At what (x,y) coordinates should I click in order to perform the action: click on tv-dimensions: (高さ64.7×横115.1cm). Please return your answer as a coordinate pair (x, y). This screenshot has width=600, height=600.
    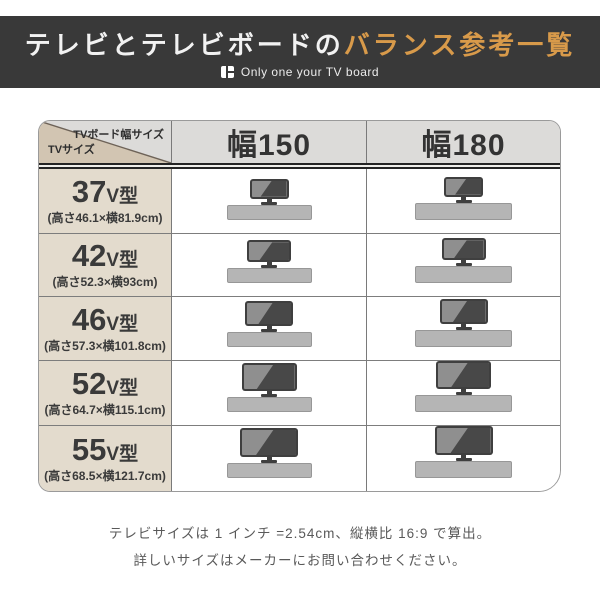
    Looking at the image, I should click on (105, 410).